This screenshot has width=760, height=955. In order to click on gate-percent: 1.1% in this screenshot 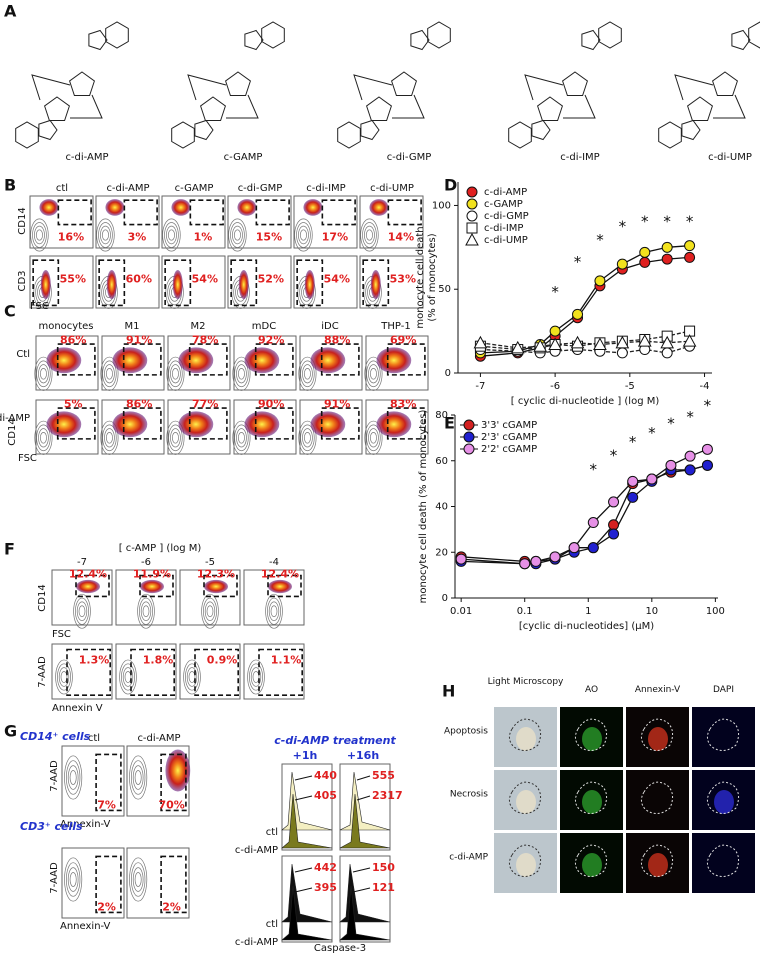, I will do `click(286, 660)`.